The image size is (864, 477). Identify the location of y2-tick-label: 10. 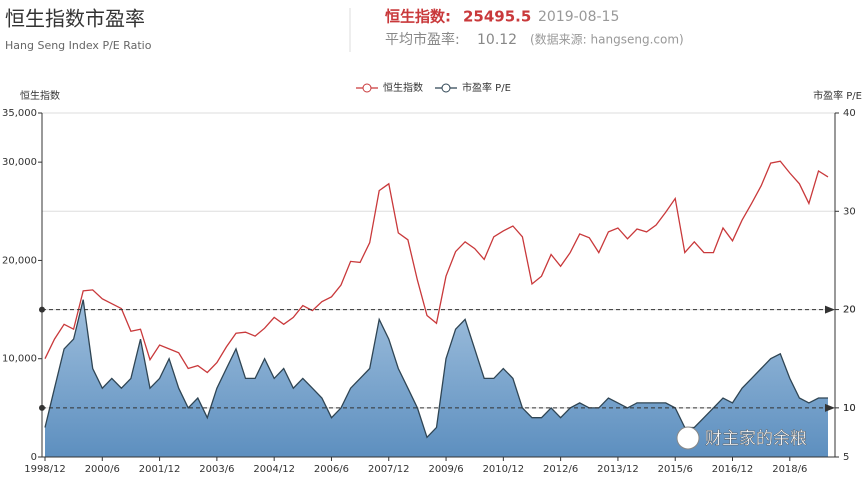
(849, 408).